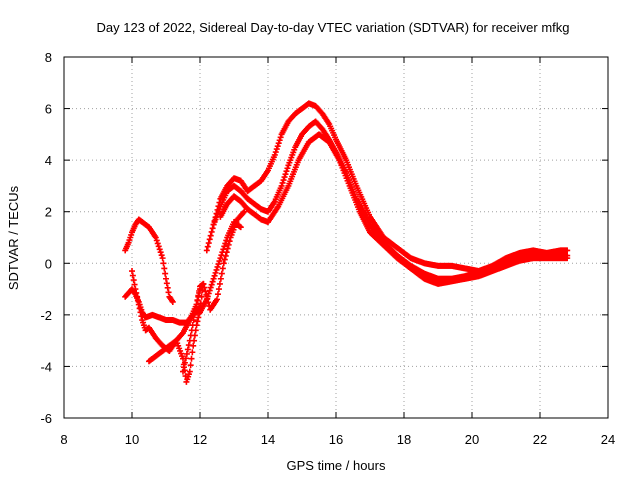 This screenshot has width=640, height=480. Describe the element at coordinates (268, 439) in the screenshot. I see `x-tick-label: 14` at that location.